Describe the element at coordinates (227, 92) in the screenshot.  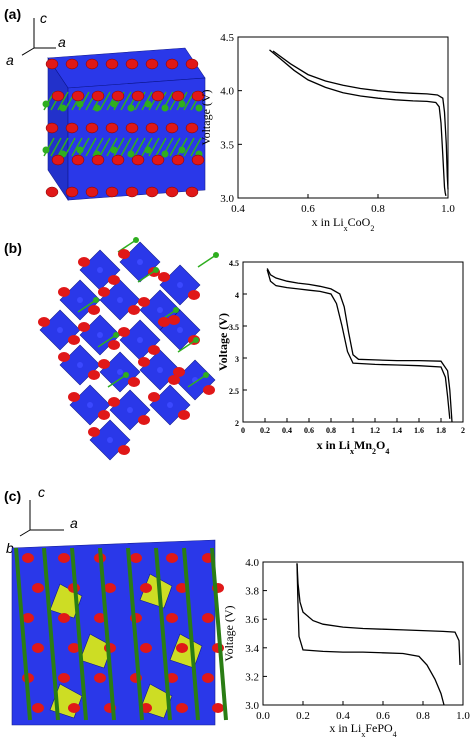
I see `y-tick-label: 4.0` at that location.